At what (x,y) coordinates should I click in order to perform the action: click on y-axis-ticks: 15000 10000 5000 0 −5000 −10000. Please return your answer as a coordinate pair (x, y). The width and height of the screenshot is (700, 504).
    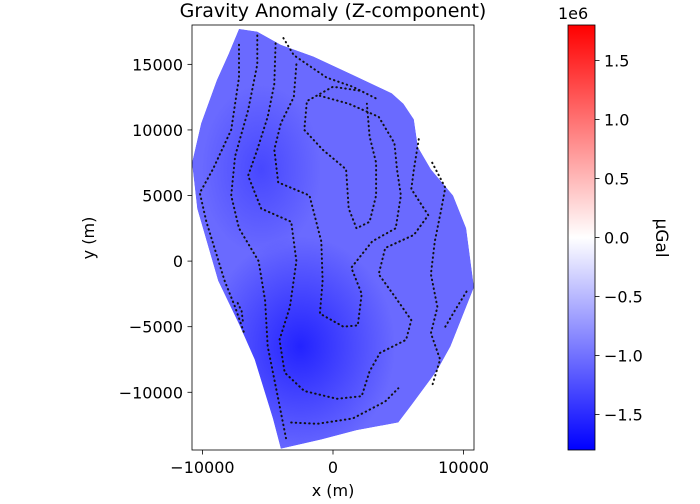
    Looking at the image, I should click on (155, 228).